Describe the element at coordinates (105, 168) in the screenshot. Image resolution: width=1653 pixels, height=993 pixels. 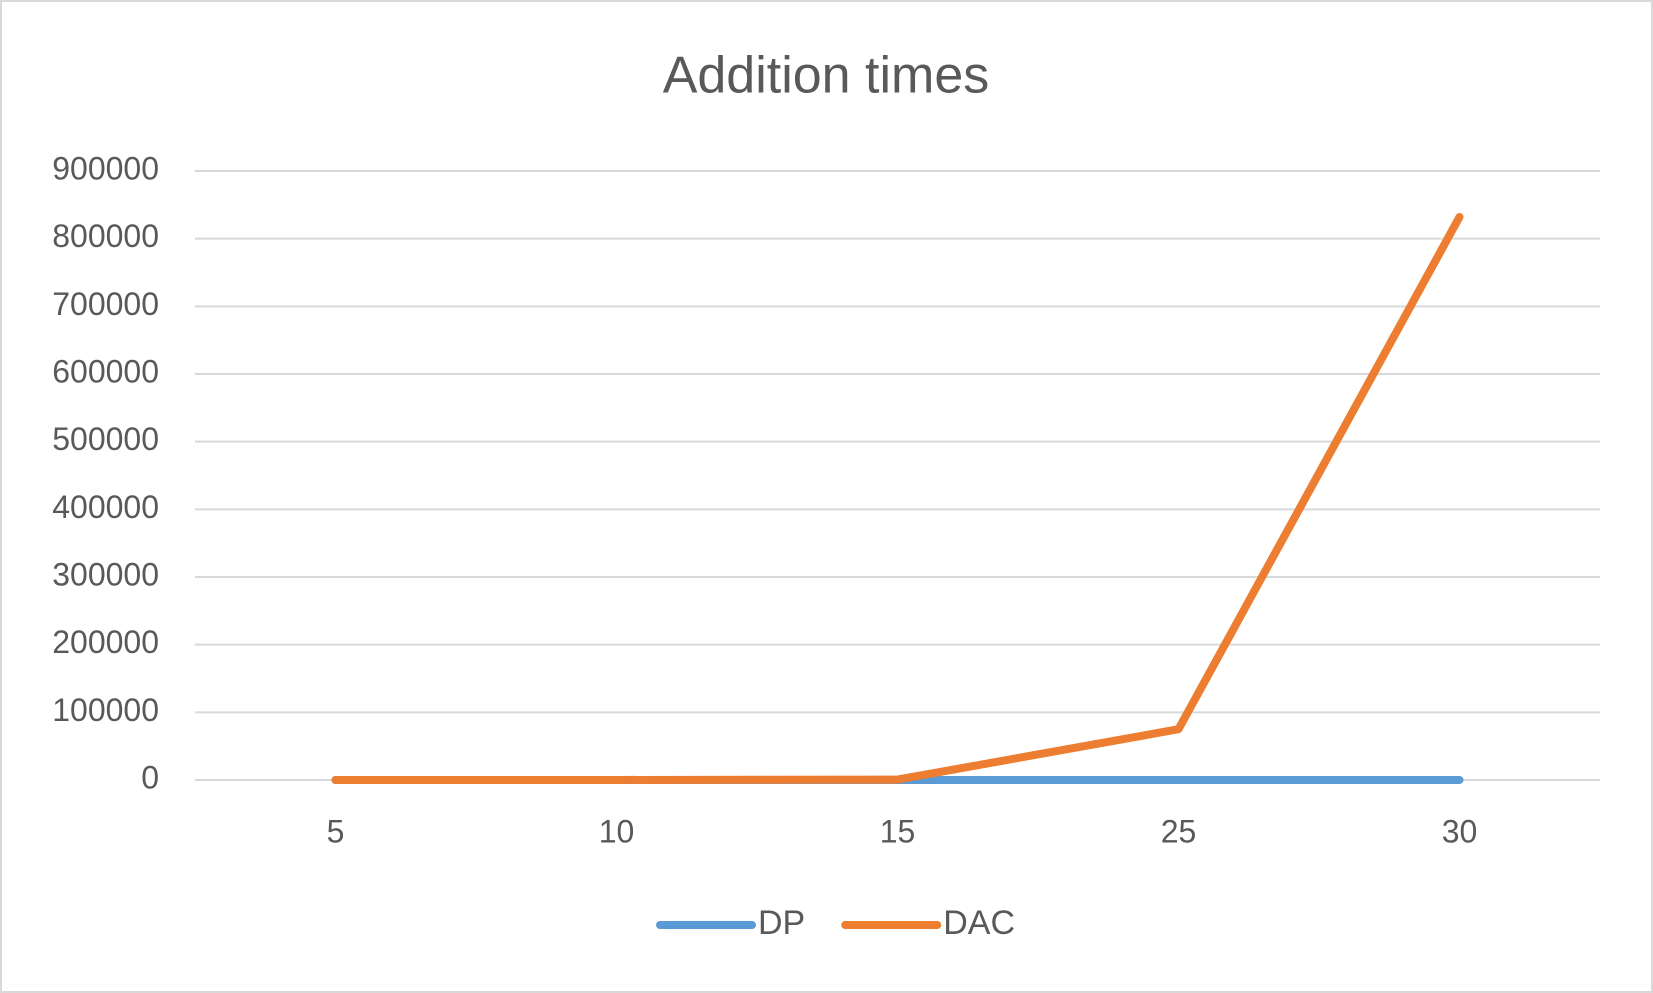
I see `y-tick-label: 900000` at that location.